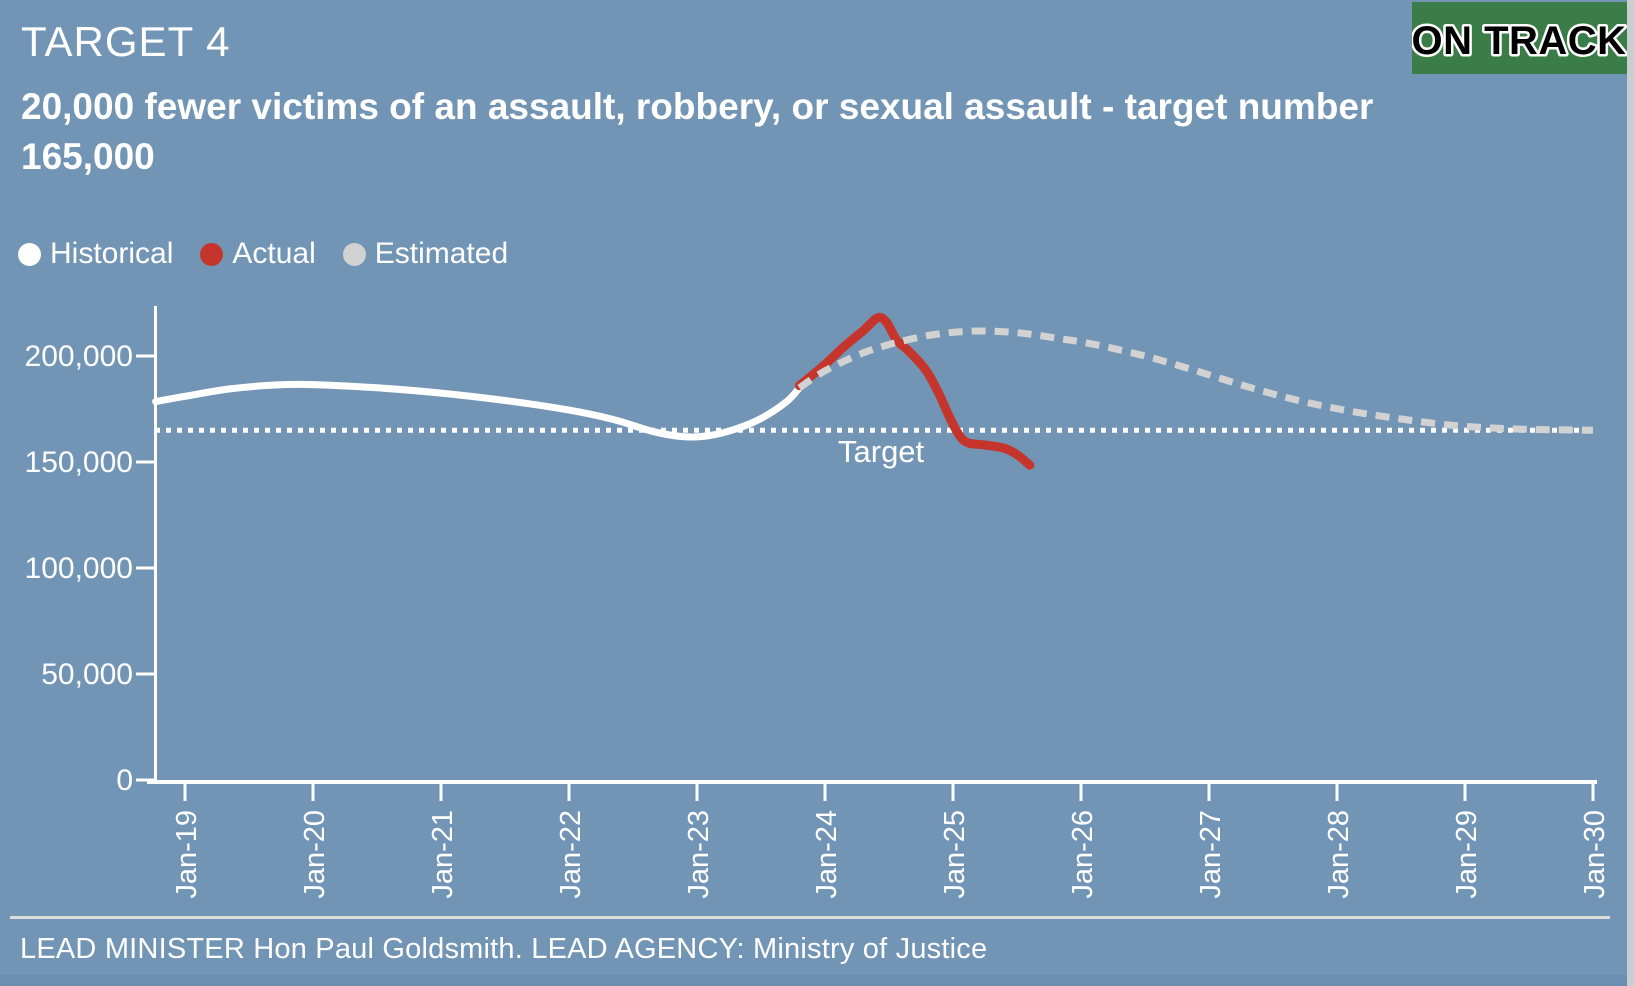 The image size is (1634, 986). Describe the element at coordinates (477, 410) in the screenshot. I see `series-historical-line` at that location.